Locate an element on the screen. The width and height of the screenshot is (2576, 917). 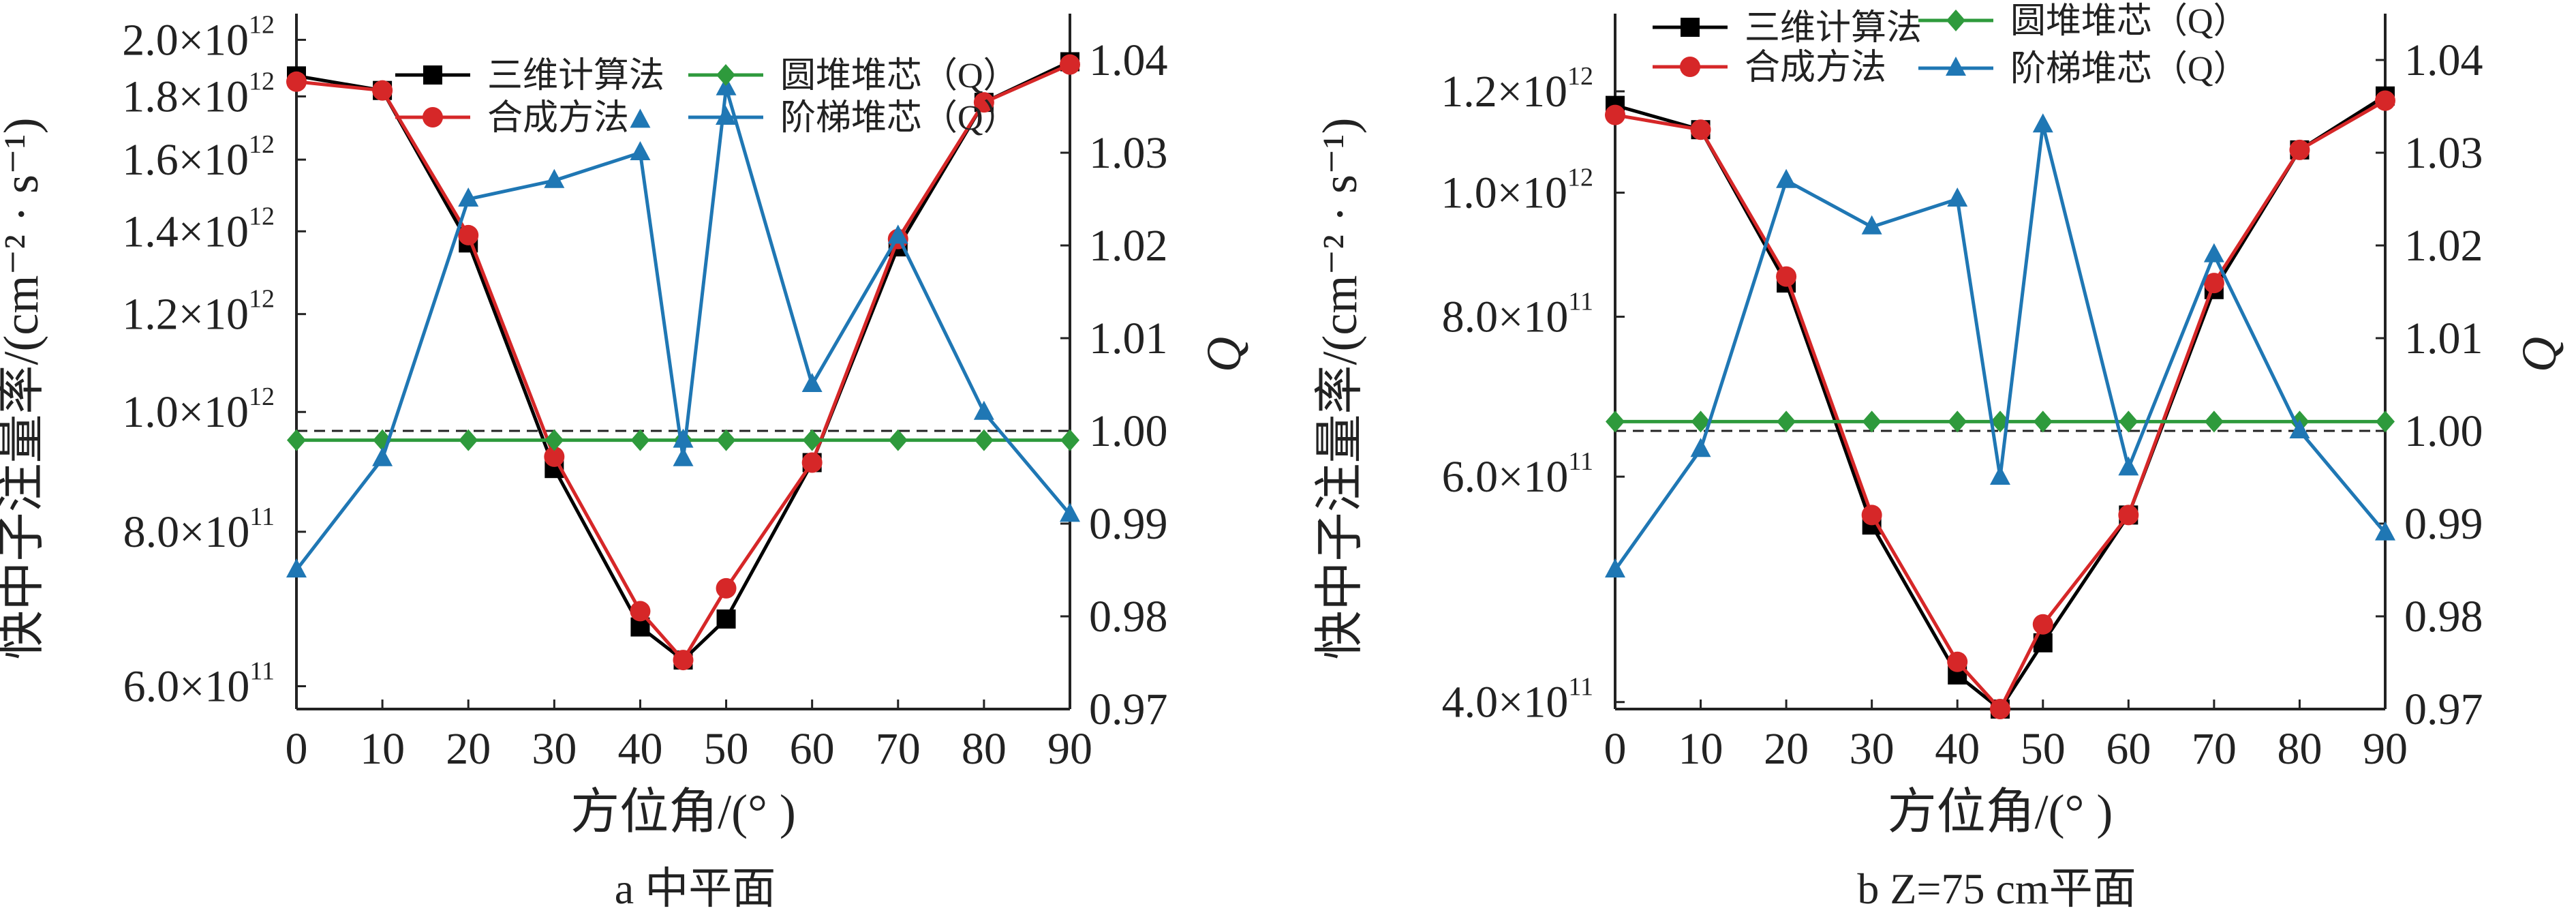
x-axis-title: 方位角/(° ) is located at coordinates (683, 812).